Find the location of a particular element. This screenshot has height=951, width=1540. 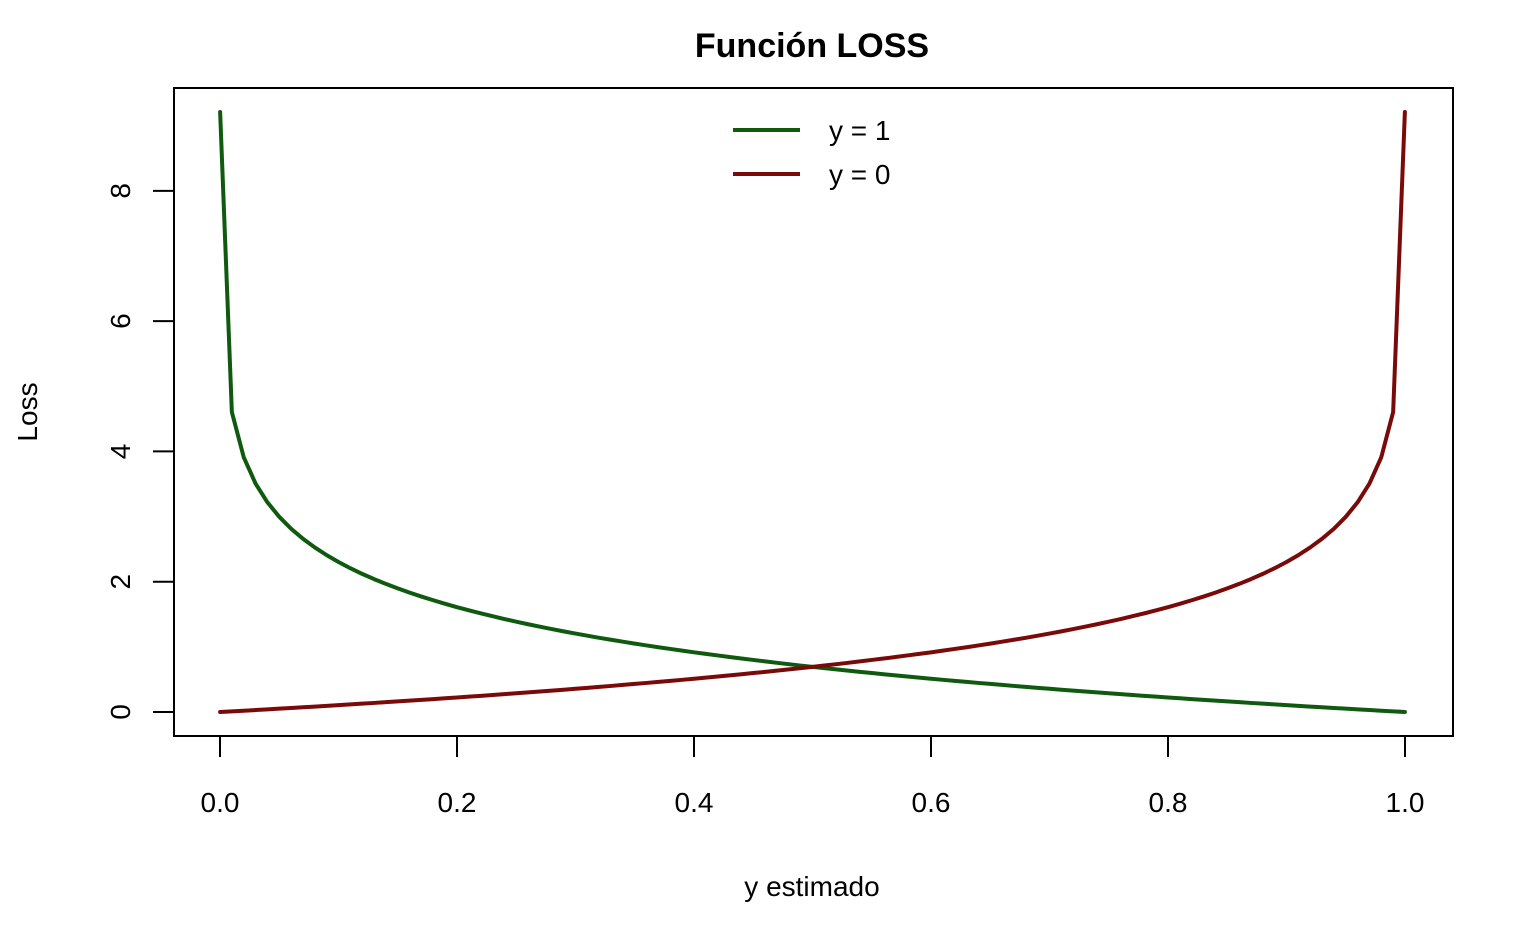

legend-label-0: y = 1 is located at coordinates (859, 130).